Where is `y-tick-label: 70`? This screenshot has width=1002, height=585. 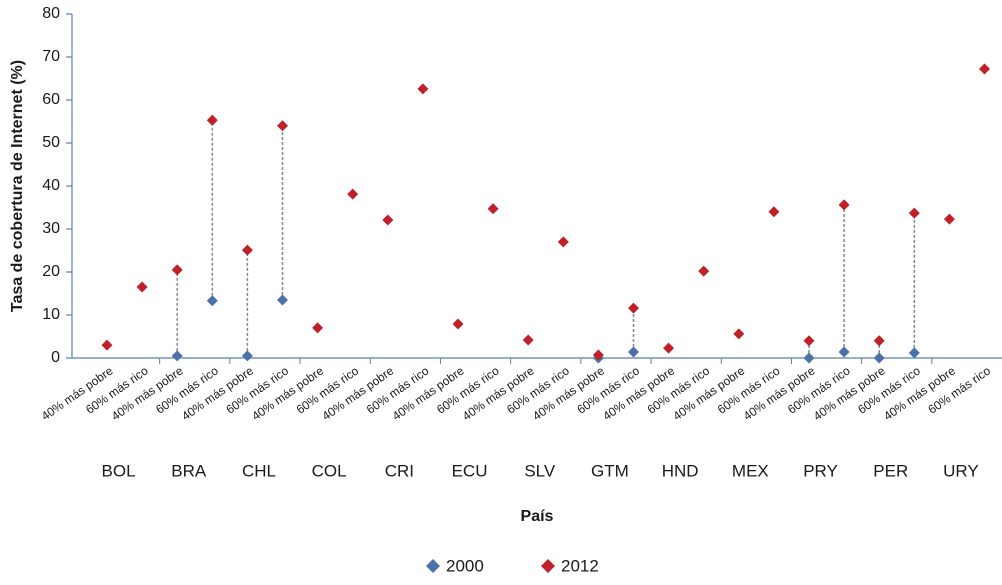 y-tick-label: 70 is located at coordinates (51, 56).